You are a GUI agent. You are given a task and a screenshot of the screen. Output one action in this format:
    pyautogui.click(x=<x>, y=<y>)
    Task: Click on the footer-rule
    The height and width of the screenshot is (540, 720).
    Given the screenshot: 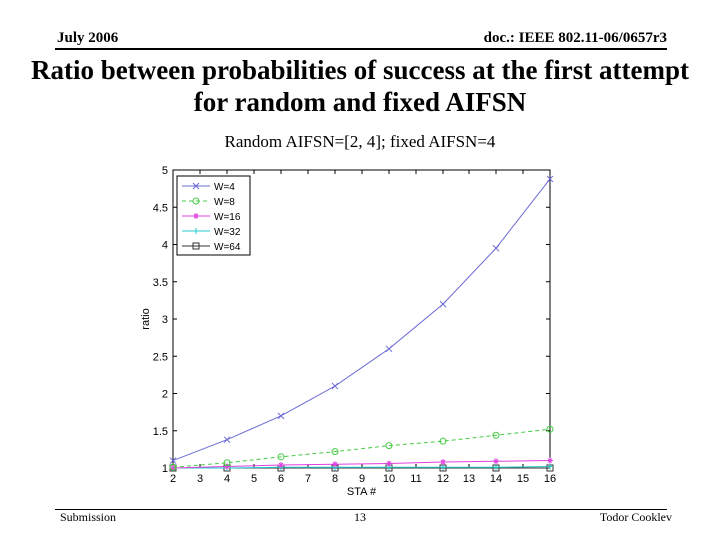 What is the action you would take?
    pyautogui.click(x=361, y=509)
    